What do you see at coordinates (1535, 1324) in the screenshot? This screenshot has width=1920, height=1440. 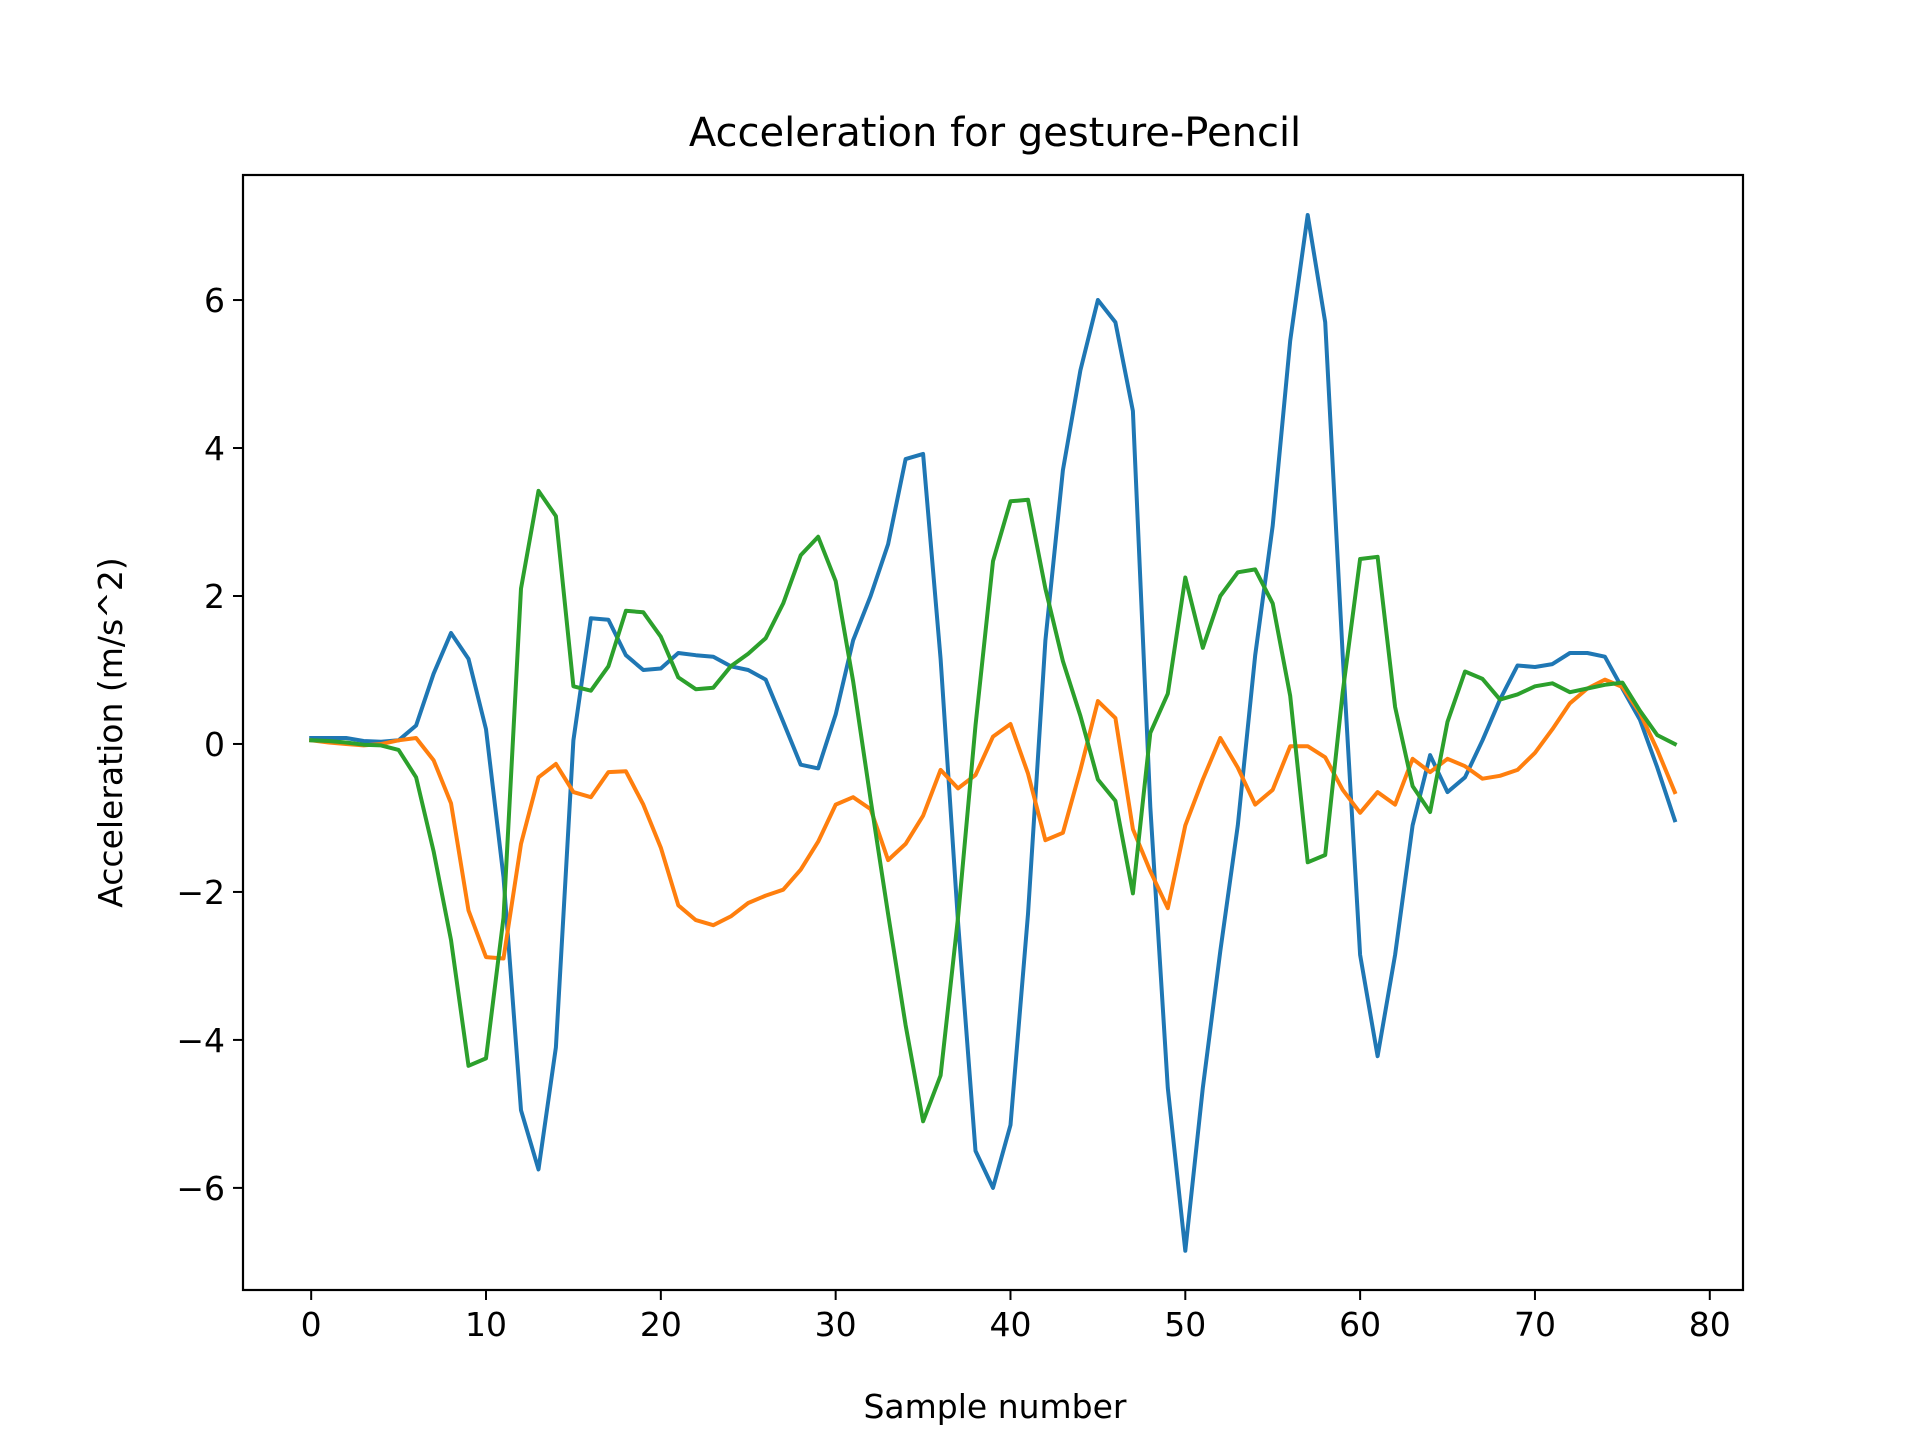 I see `x-tick-label: 70` at bounding box center [1535, 1324].